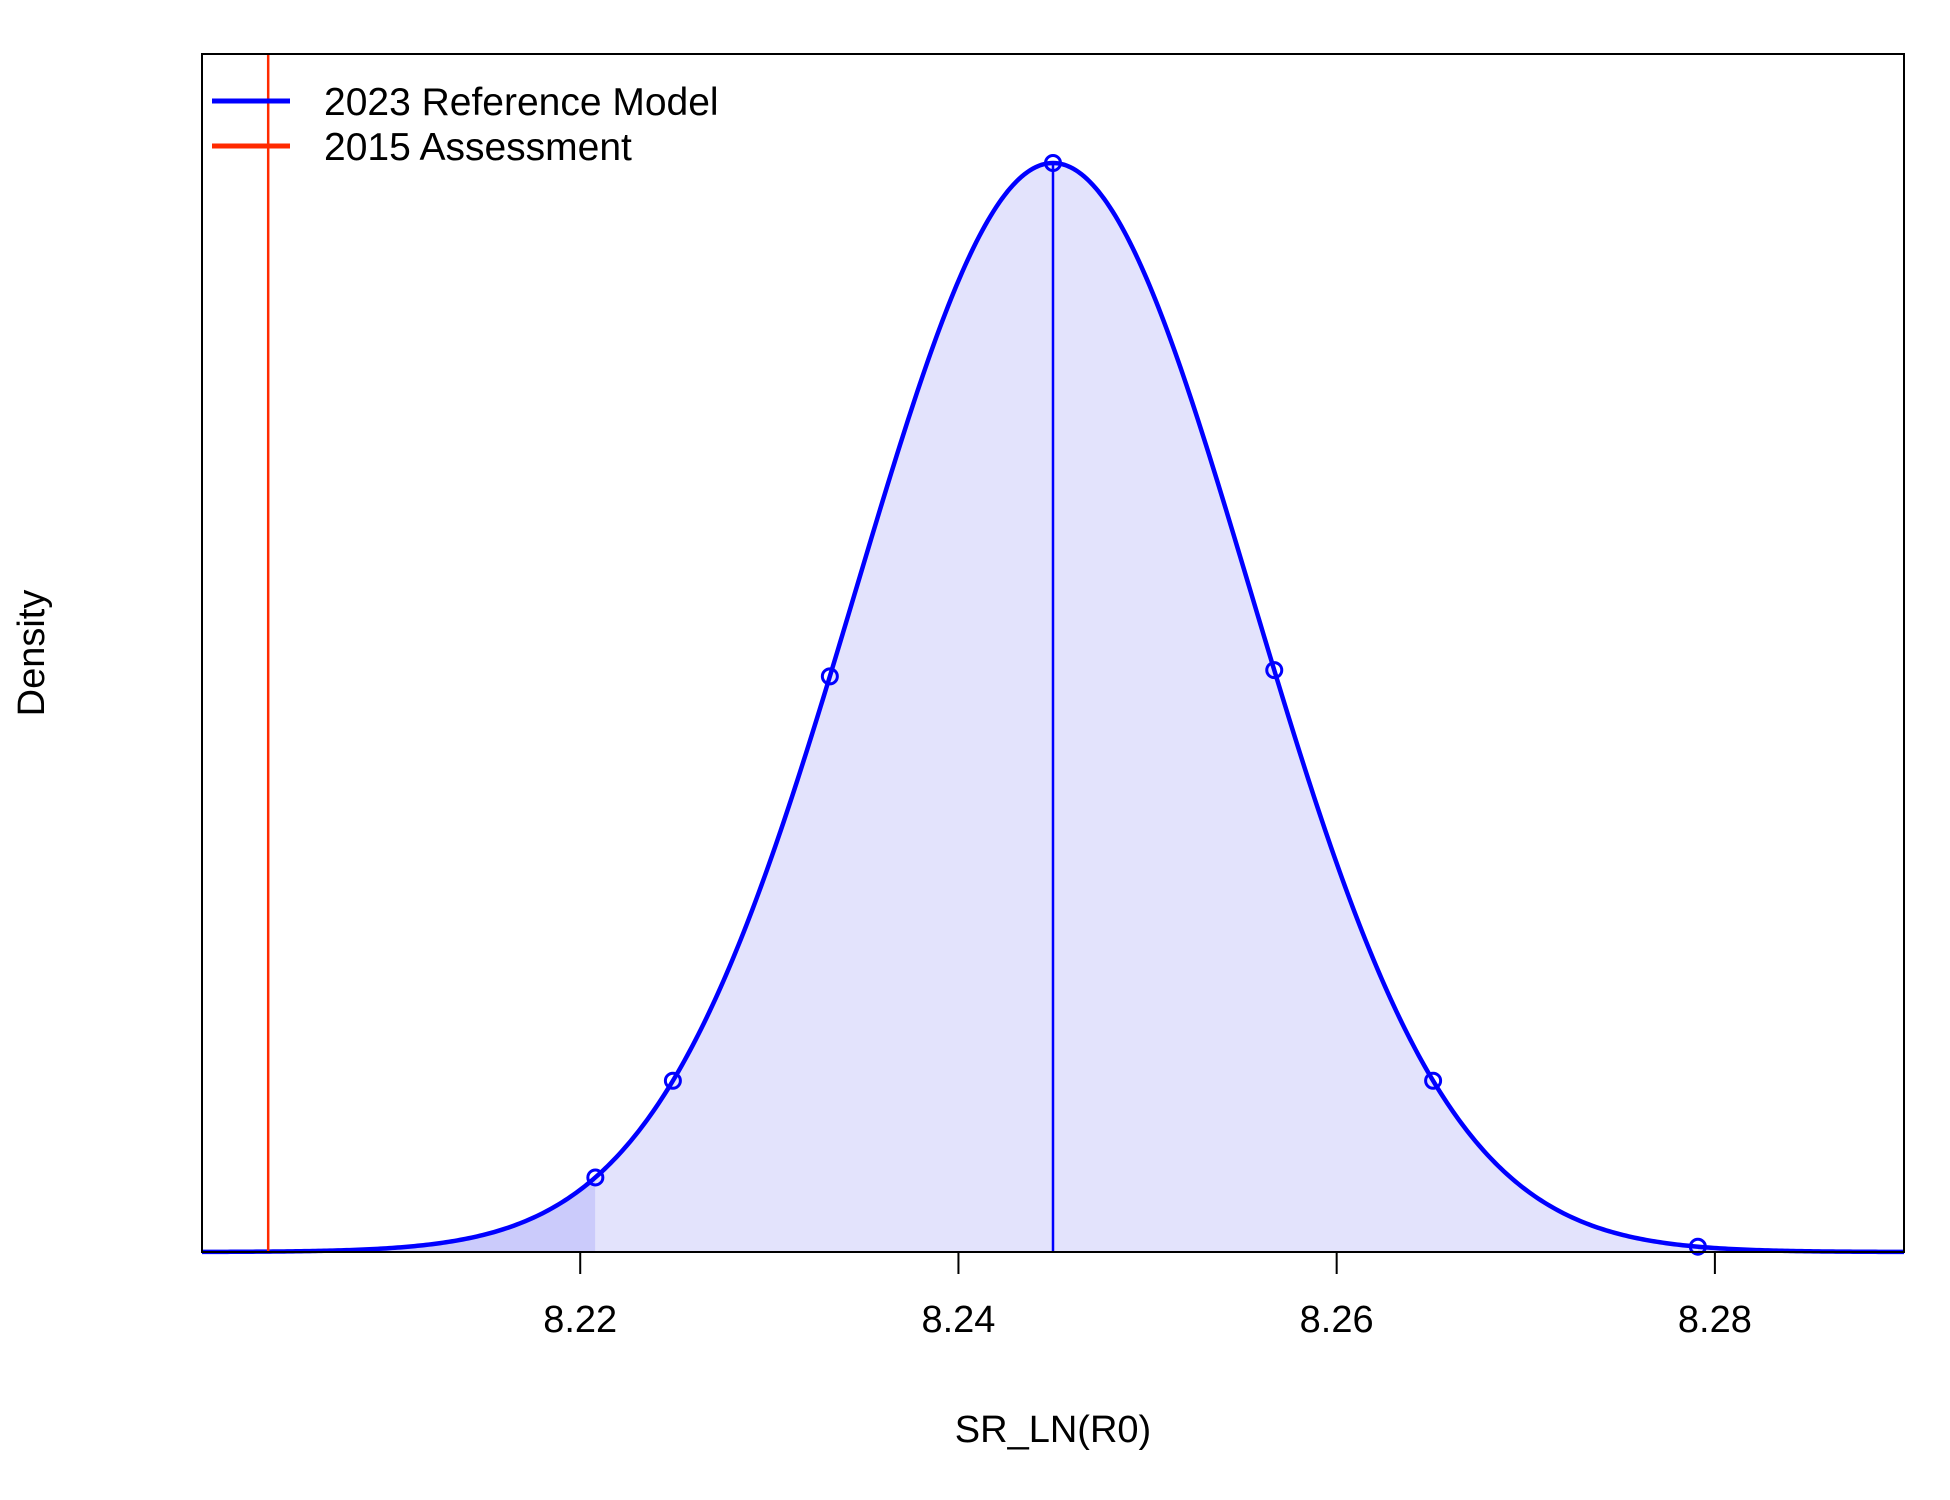 The height and width of the screenshot is (1500, 1950). I want to click on x-tick-label-2: 8.26, so click(1337, 1320).